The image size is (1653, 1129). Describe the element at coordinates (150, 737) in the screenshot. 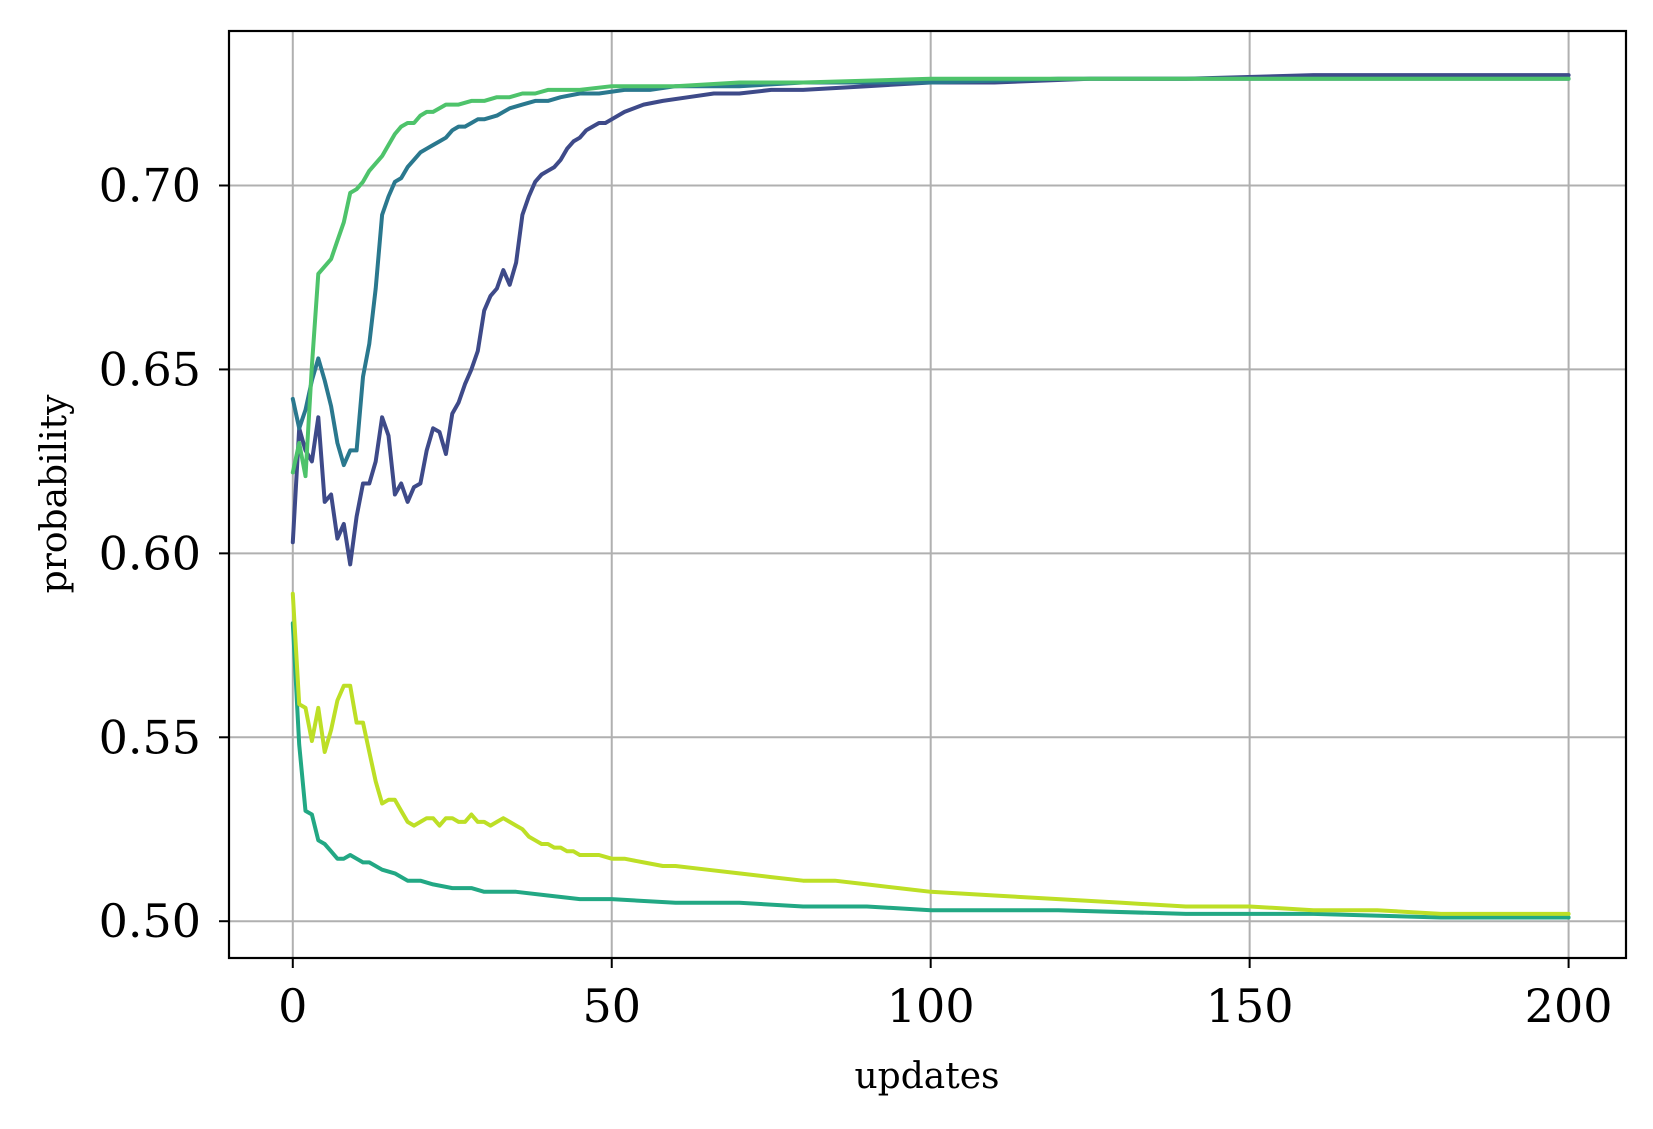

I see `y-tick-label: 0.55` at that location.